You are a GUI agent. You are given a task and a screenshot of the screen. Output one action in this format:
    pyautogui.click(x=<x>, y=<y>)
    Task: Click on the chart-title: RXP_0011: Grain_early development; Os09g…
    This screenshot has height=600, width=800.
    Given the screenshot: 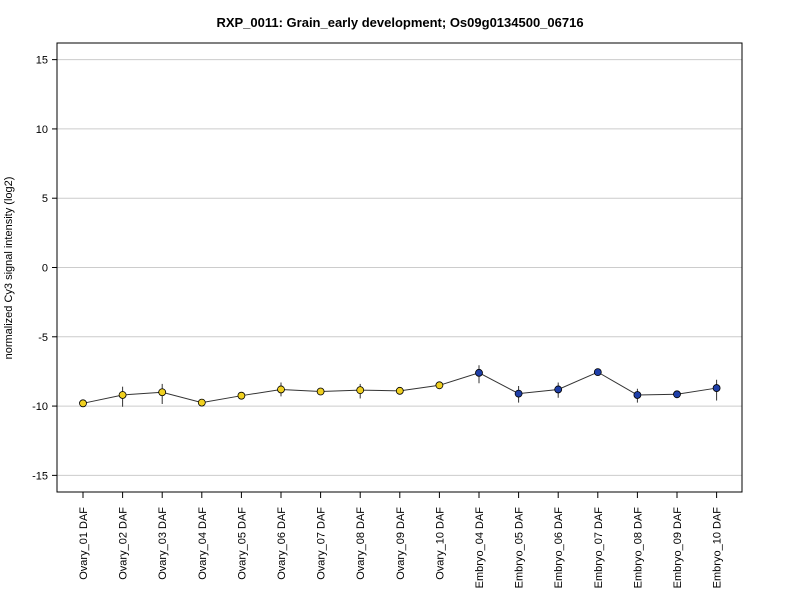 What is the action you would take?
    pyautogui.click(x=399, y=22)
    